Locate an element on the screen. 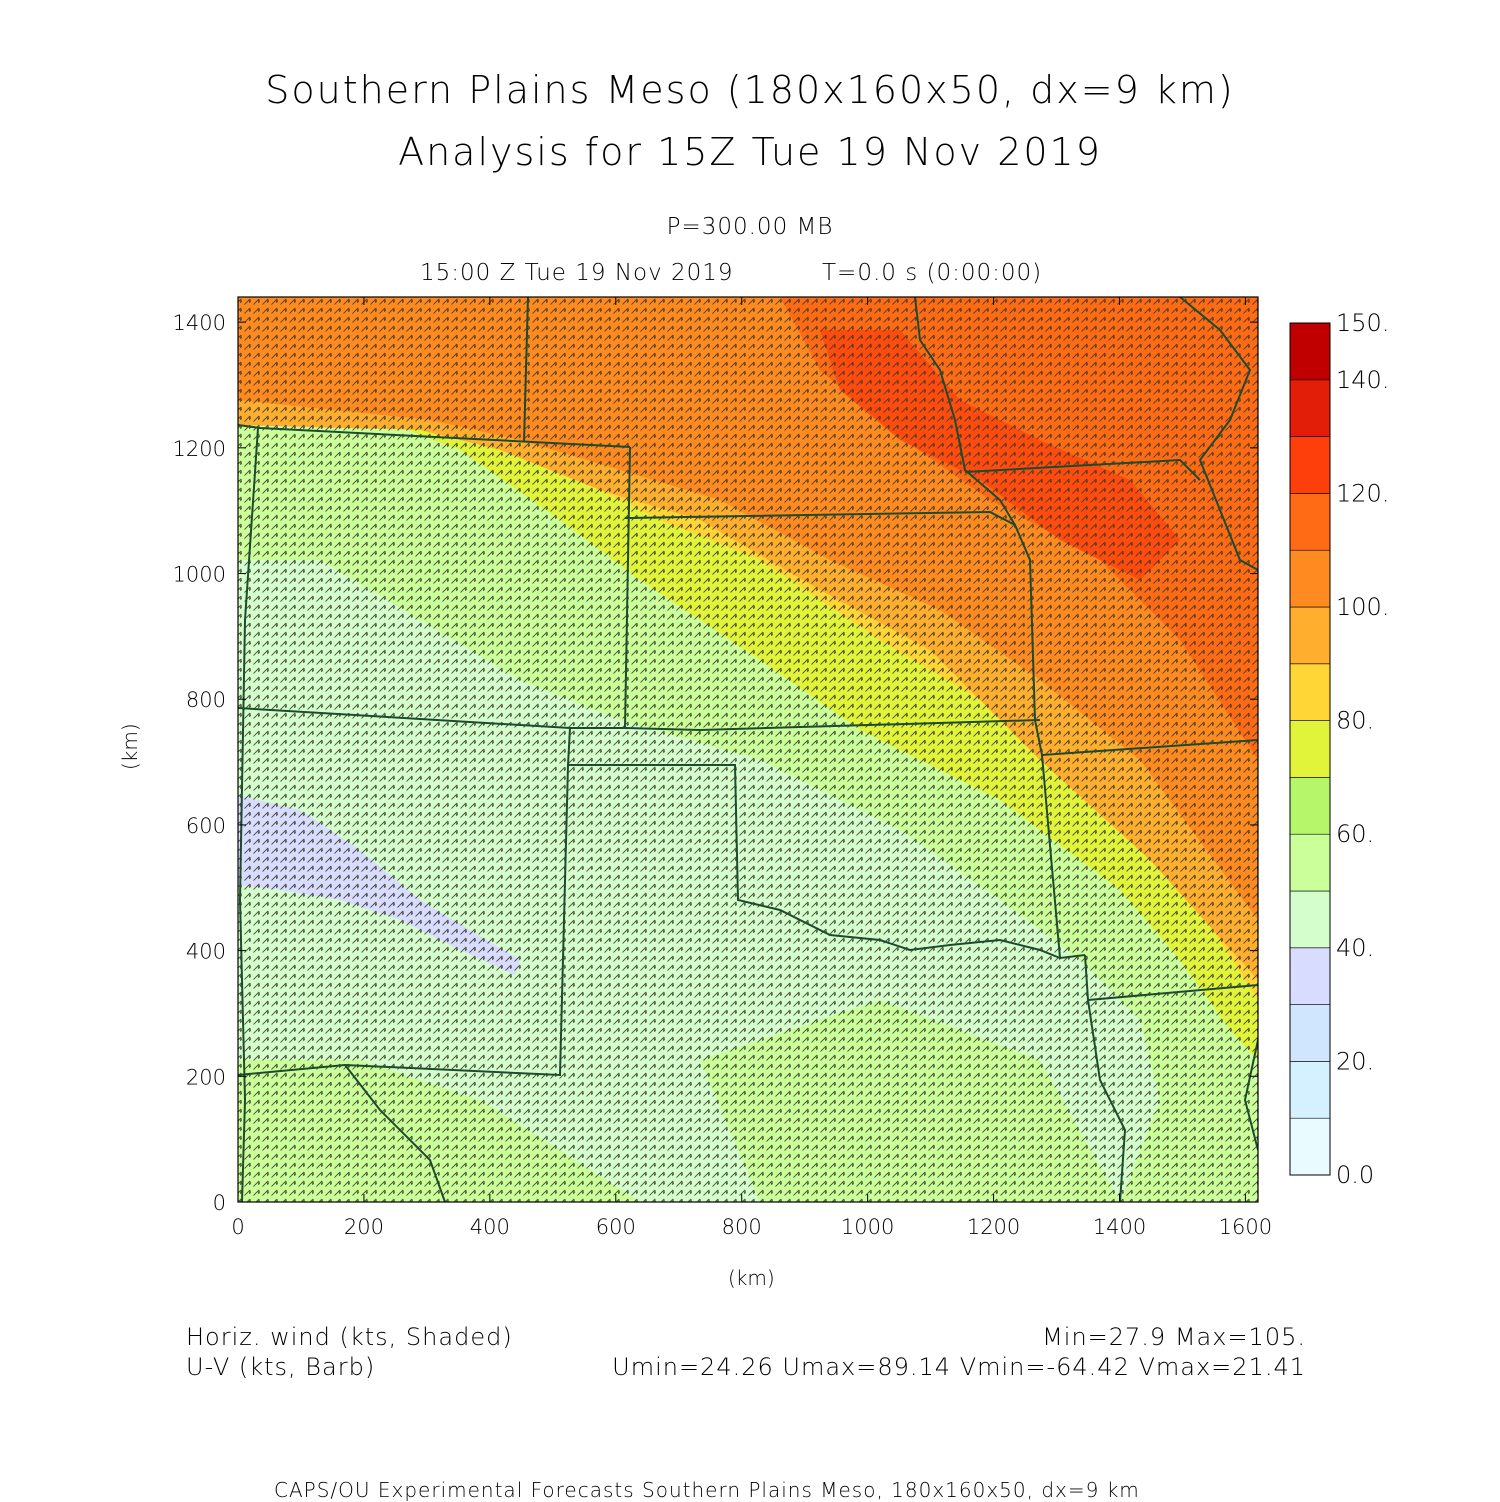  y-axis-label: (km) is located at coordinates (130, 746).